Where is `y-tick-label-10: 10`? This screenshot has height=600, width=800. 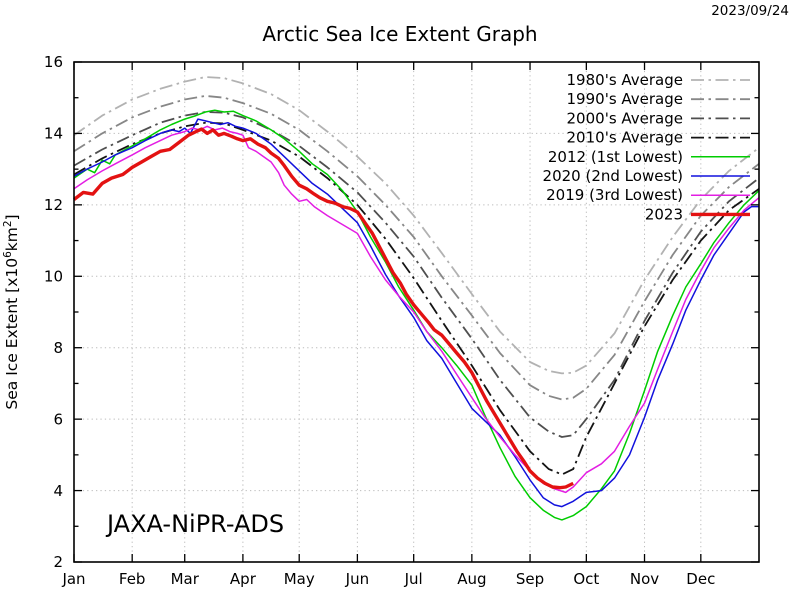
y-tick-label-10: 10 is located at coordinates (53, 276).